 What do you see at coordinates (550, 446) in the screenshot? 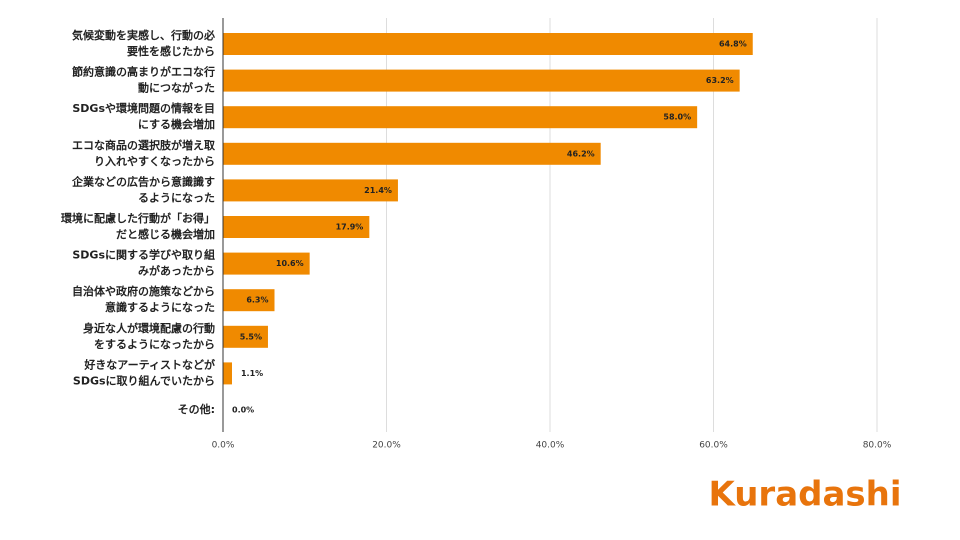
I see `x-tick-label: 40.0%` at bounding box center [550, 446].